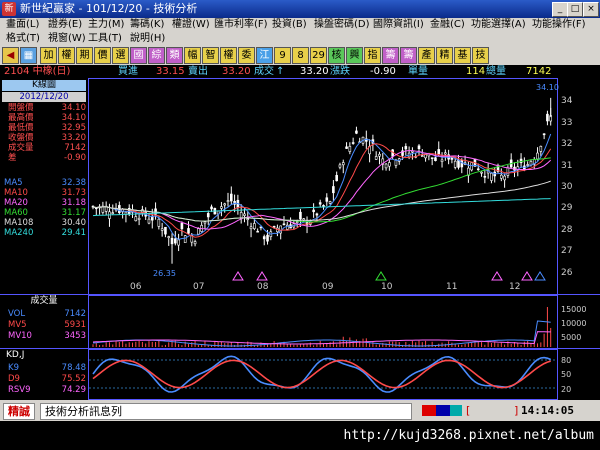  Describe the element at coordinates (398, 24) in the screenshot. I see `menu-international: 國際資訊(I)` at that location.